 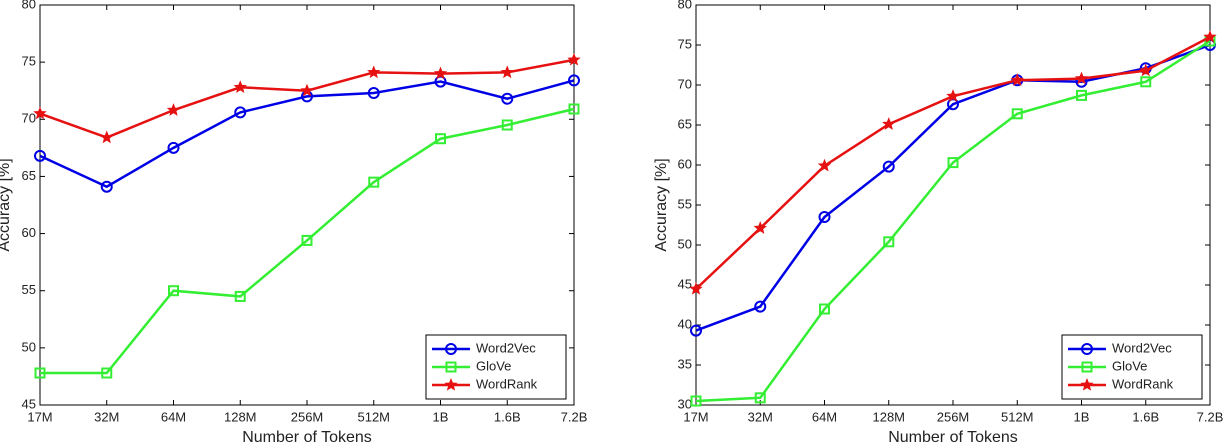 I want to click on legend-label: GloVe, so click(x=493, y=365).